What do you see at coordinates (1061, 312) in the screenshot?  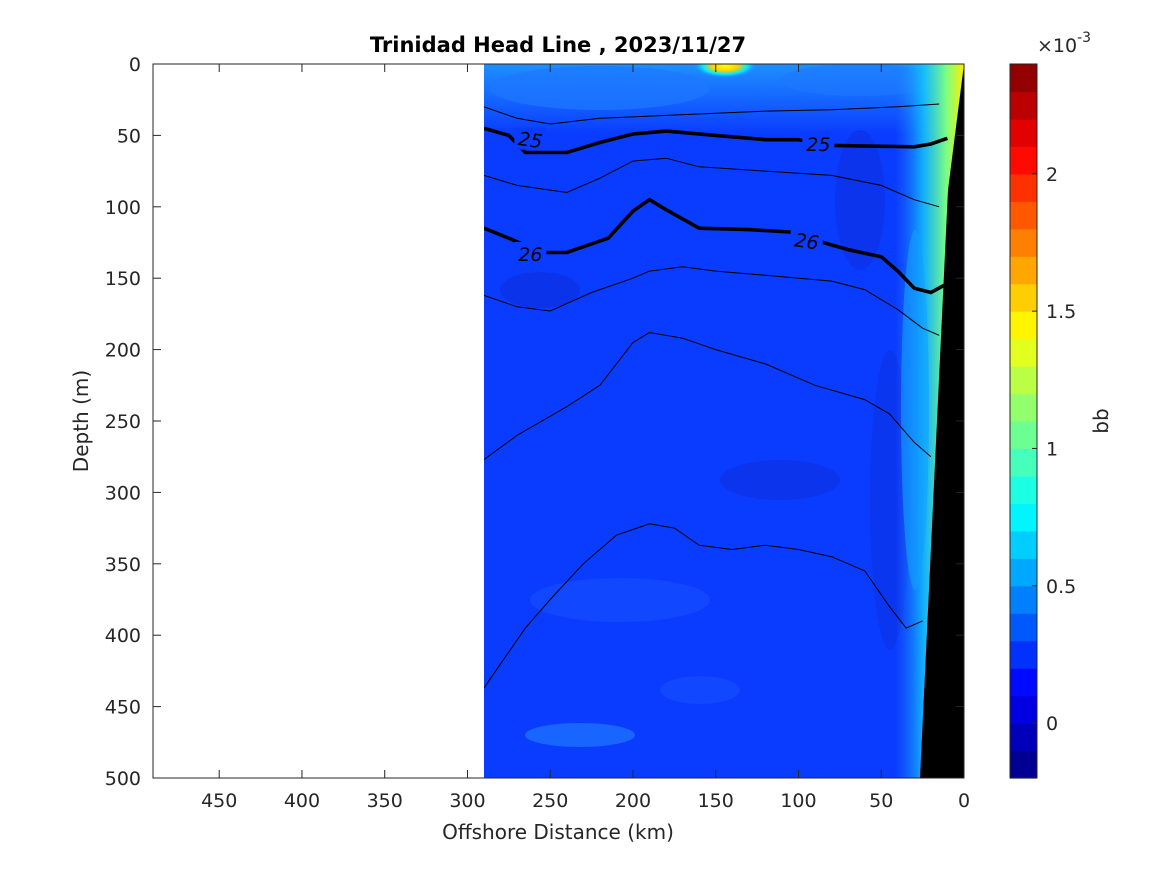 I see `colorbar-tick-label: 1.5` at bounding box center [1061, 312].